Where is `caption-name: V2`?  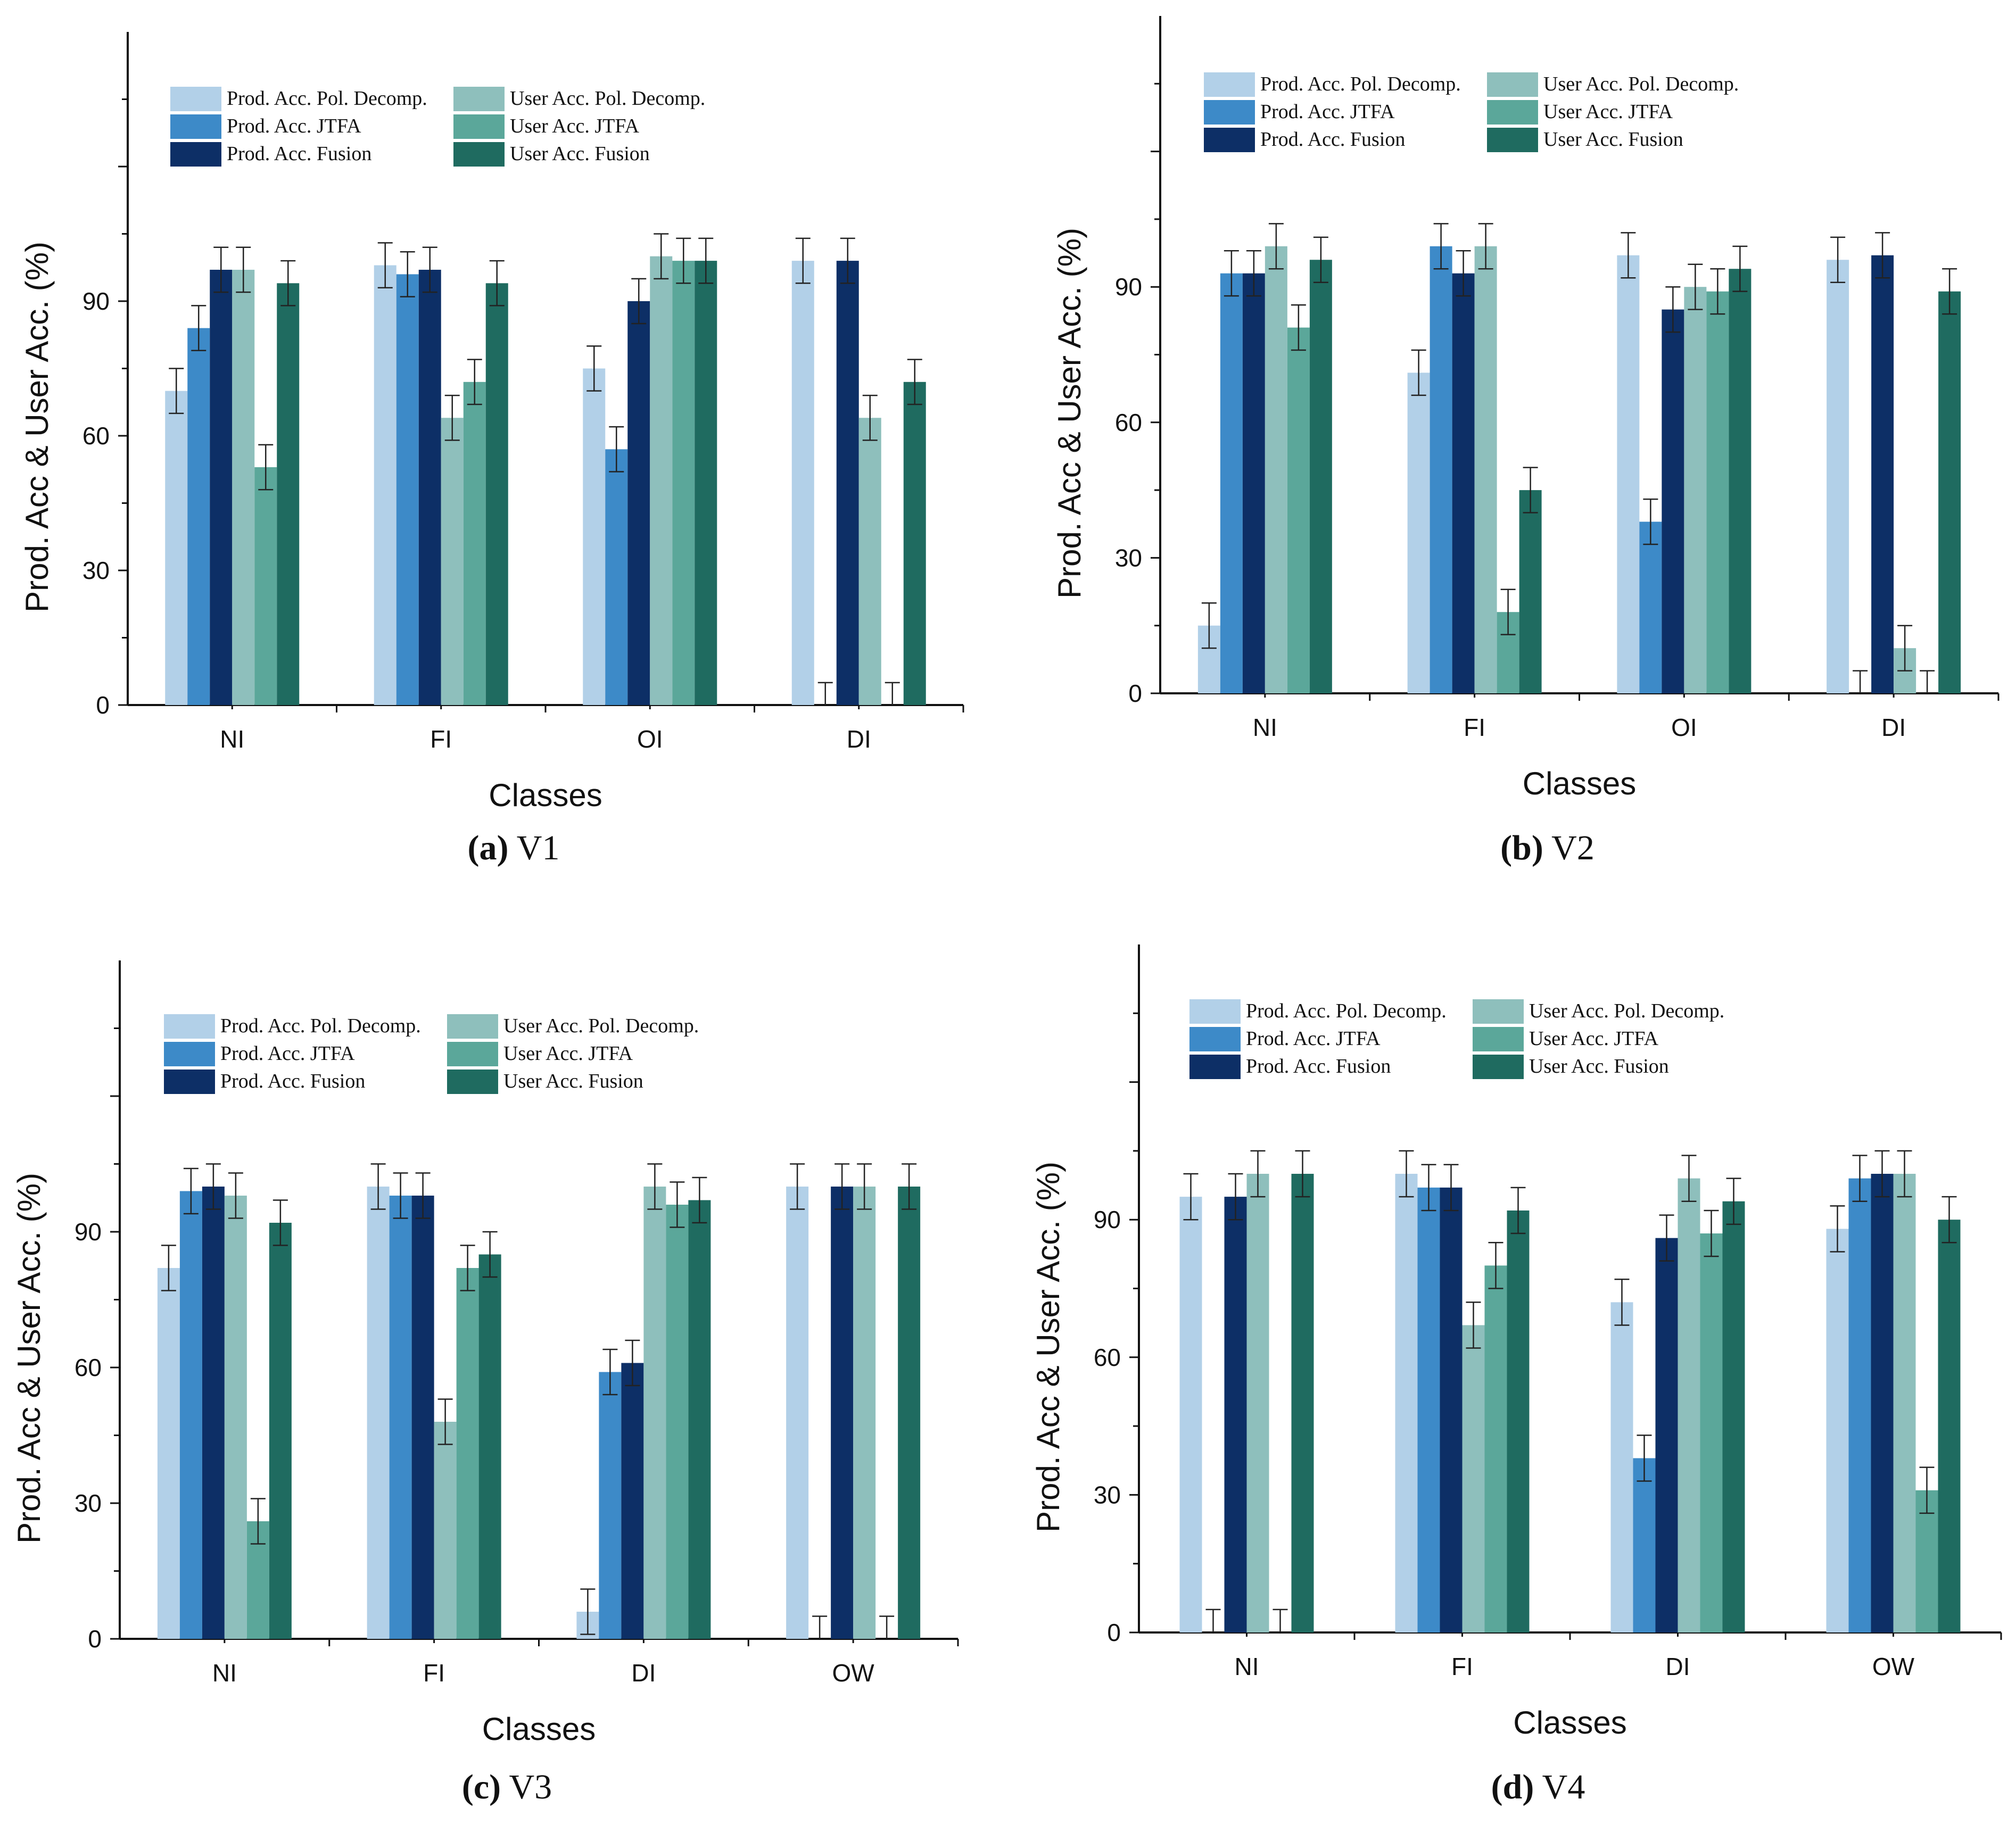
caption-name: V2 is located at coordinates (1568, 847).